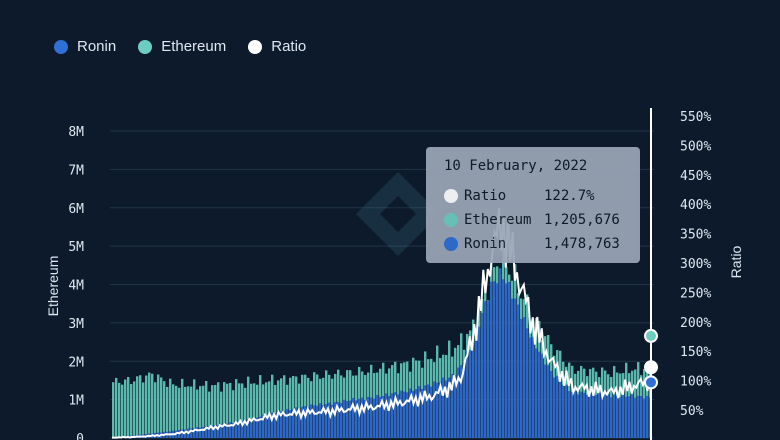 This screenshot has height=440, width=780. Describe the element at coordinates (76, 401) in the screenshot. I see `y-tick-label: 1M` at that location.